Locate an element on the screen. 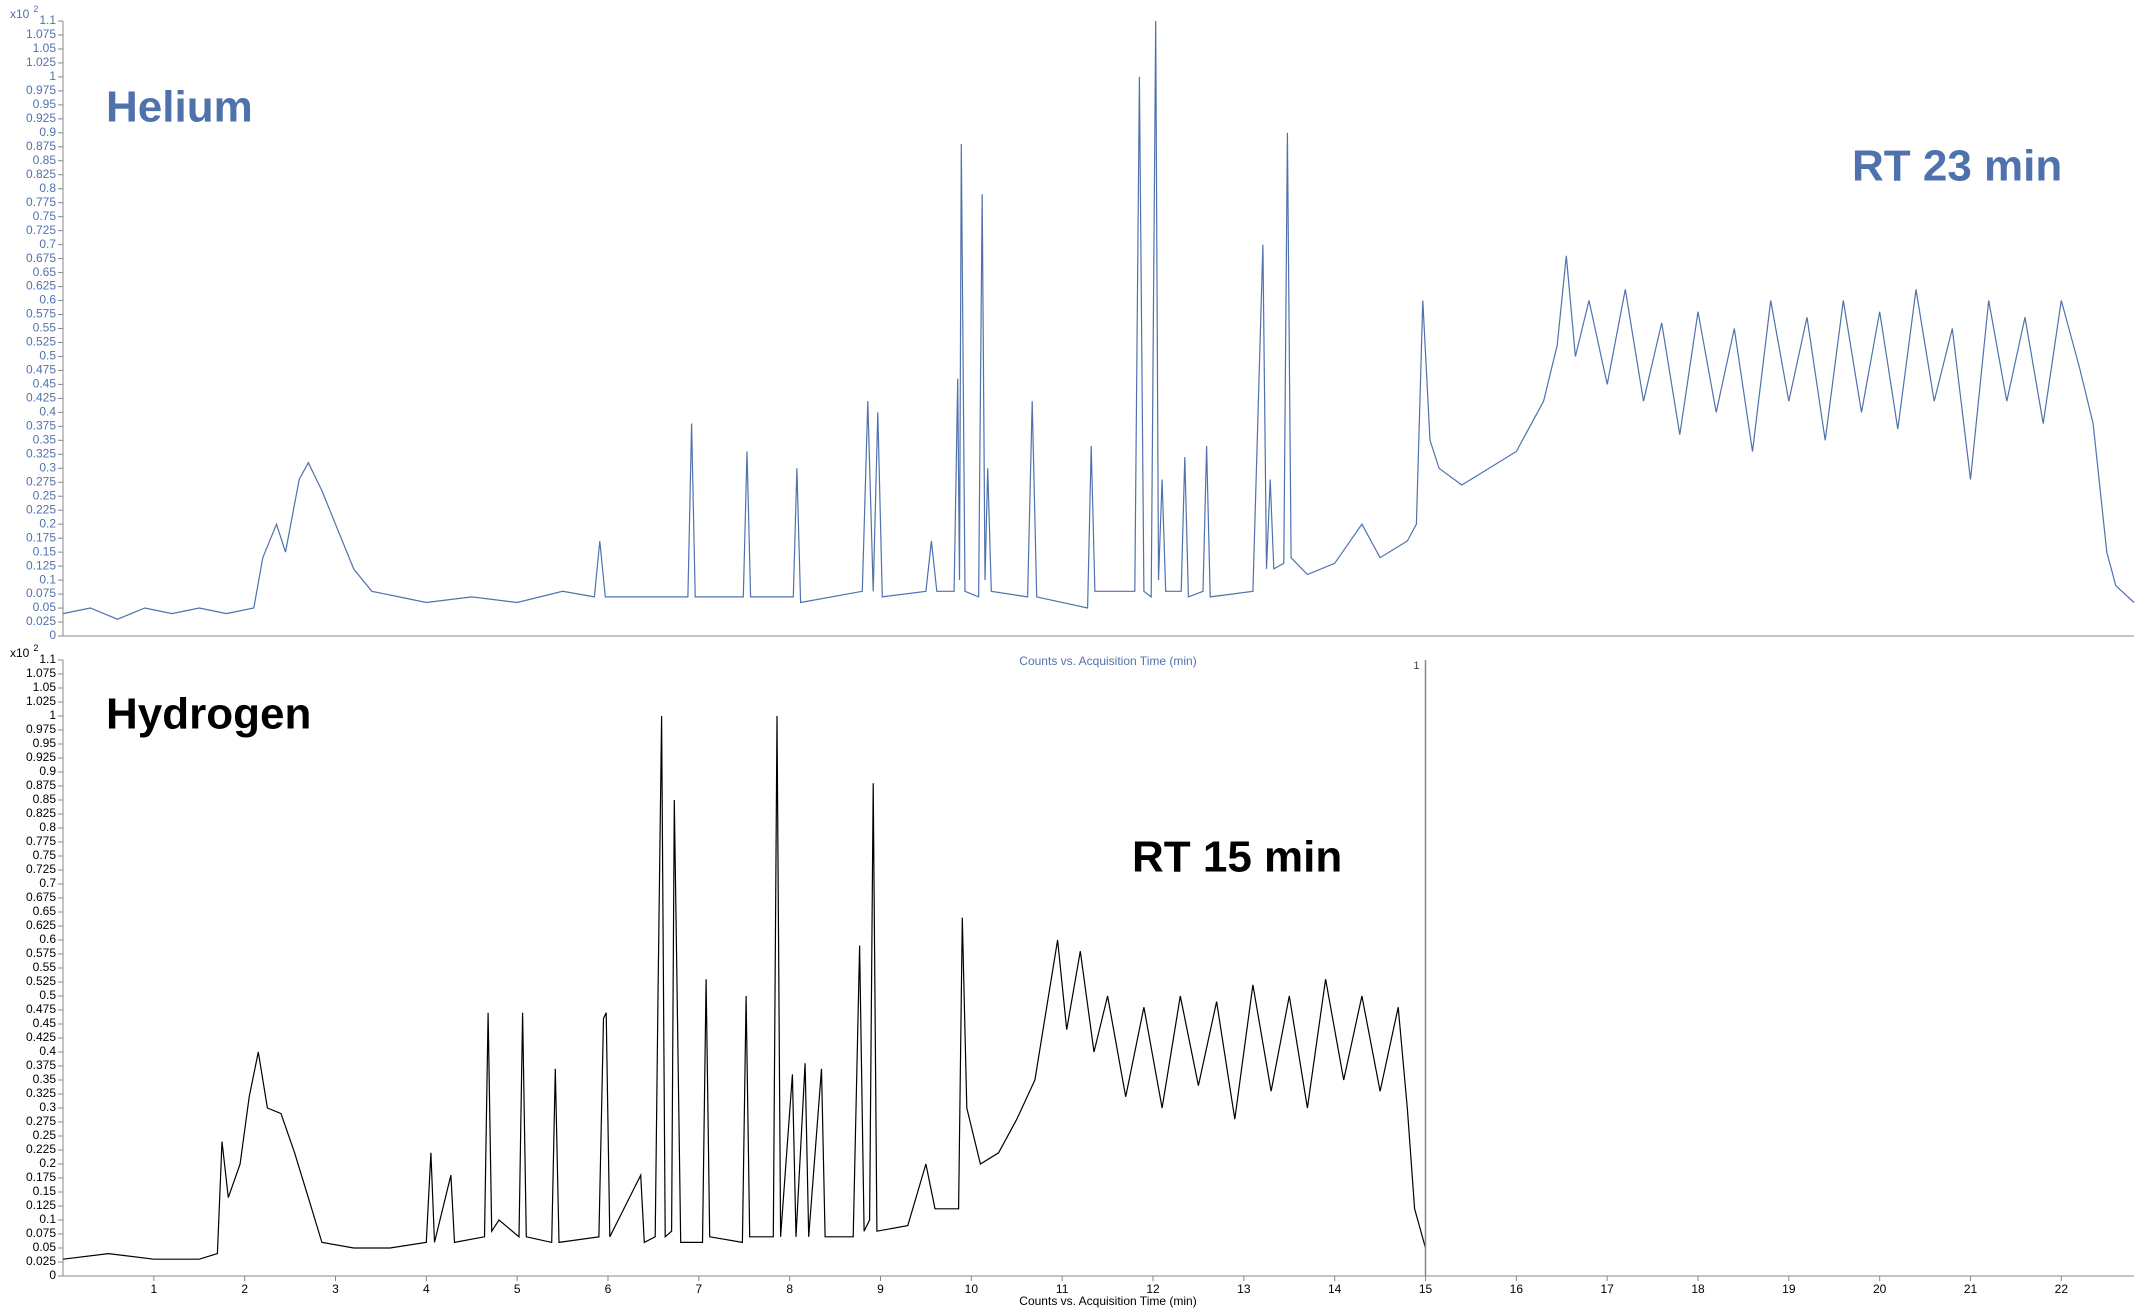 The image size is (2156, 1313). x-tick-label: 4 is located at coordinates (426, 1289).